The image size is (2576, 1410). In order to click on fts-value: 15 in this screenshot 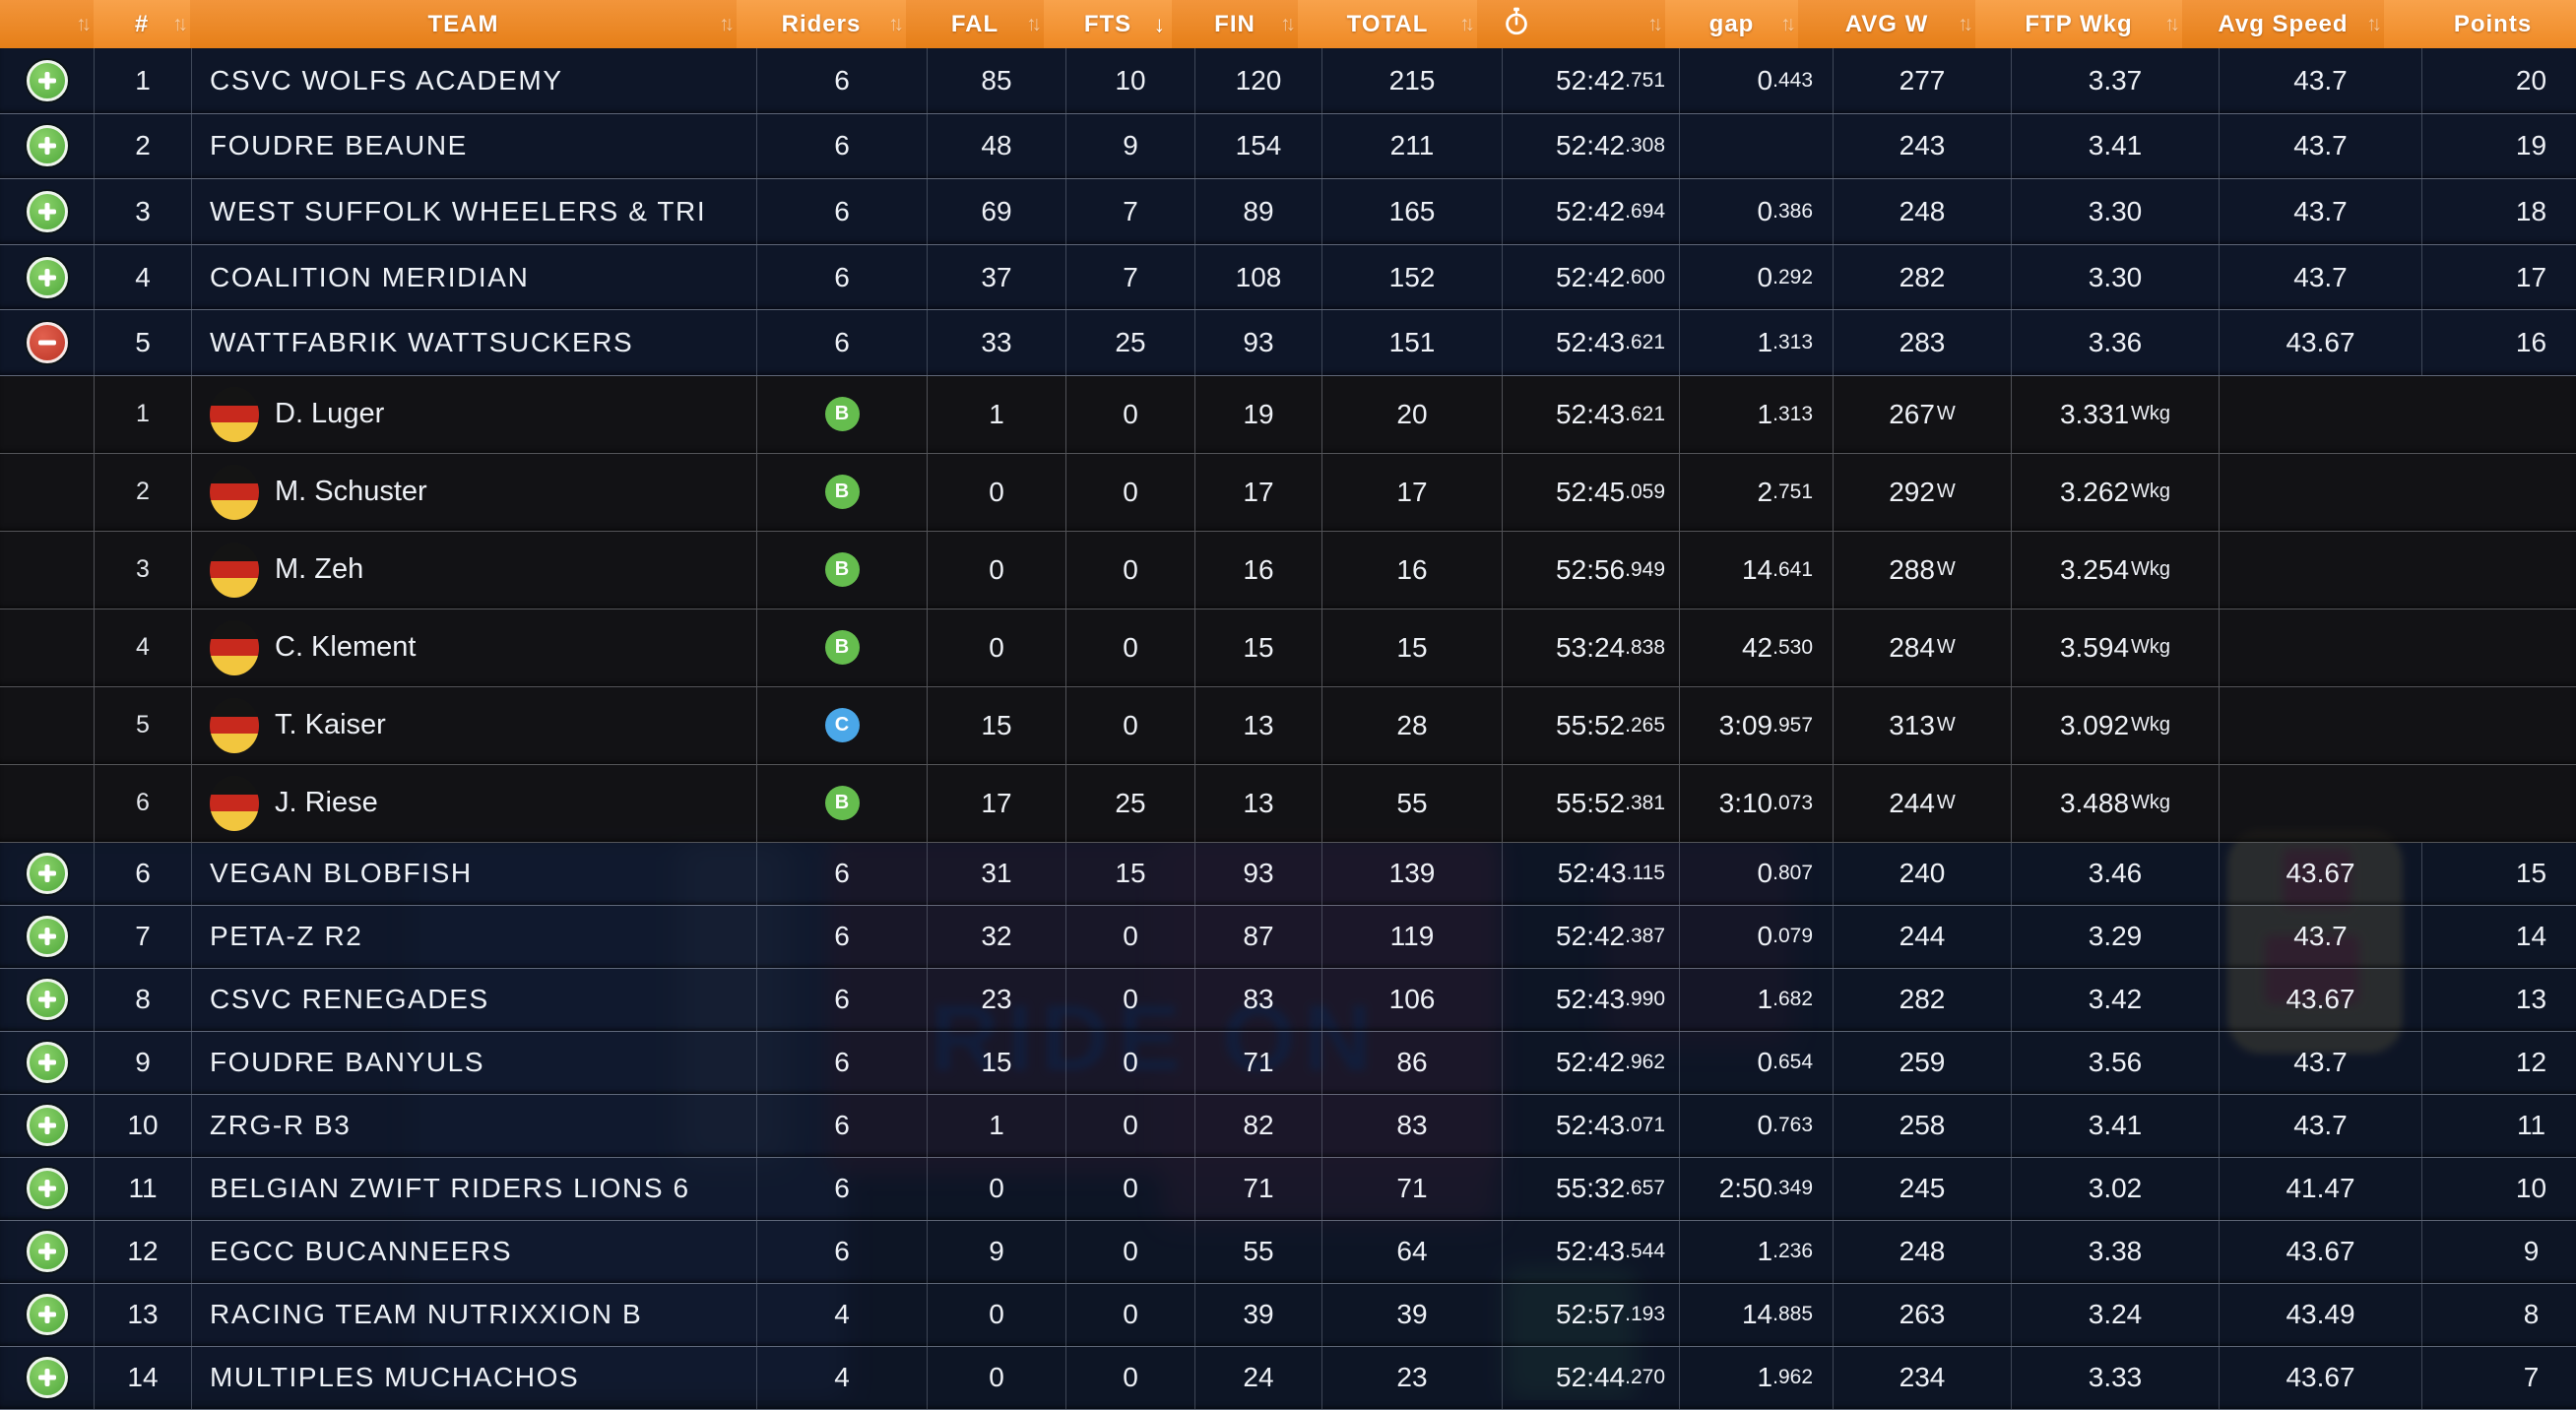, I will do `click(1130, 873)`.